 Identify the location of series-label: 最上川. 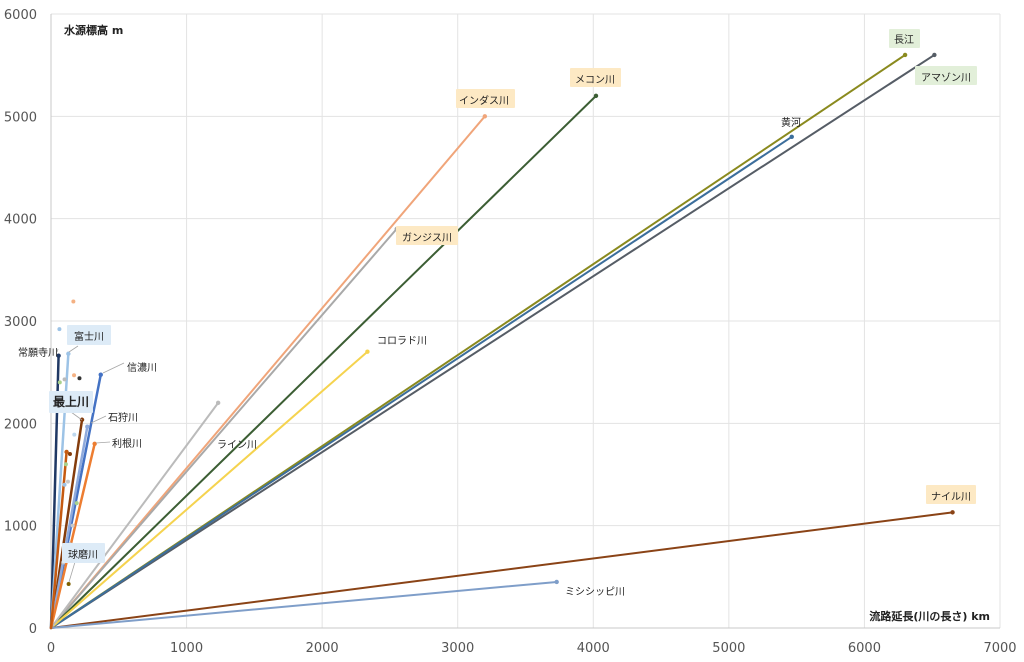
(71, 401).